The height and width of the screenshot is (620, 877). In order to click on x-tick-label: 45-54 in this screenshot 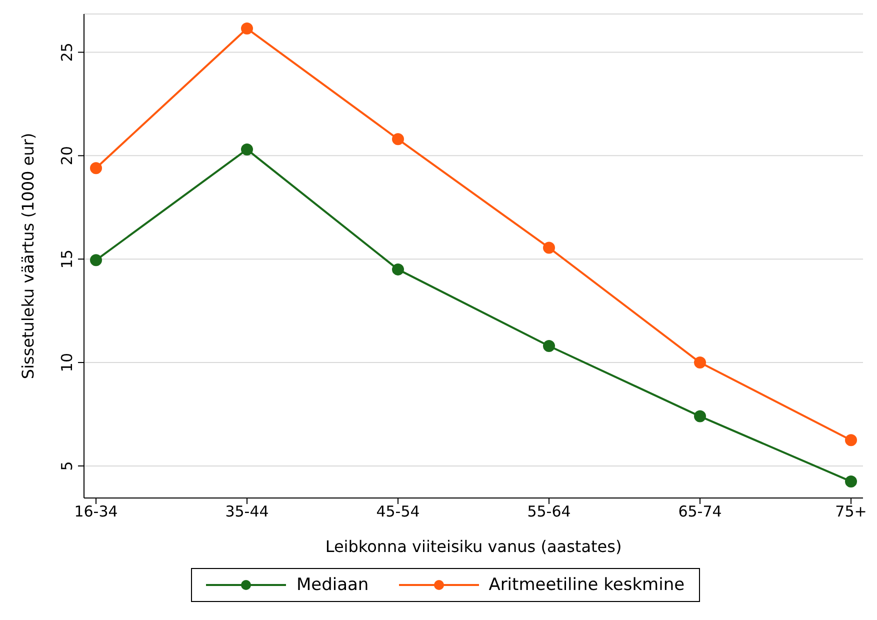, I will do `click(398, 511)`.